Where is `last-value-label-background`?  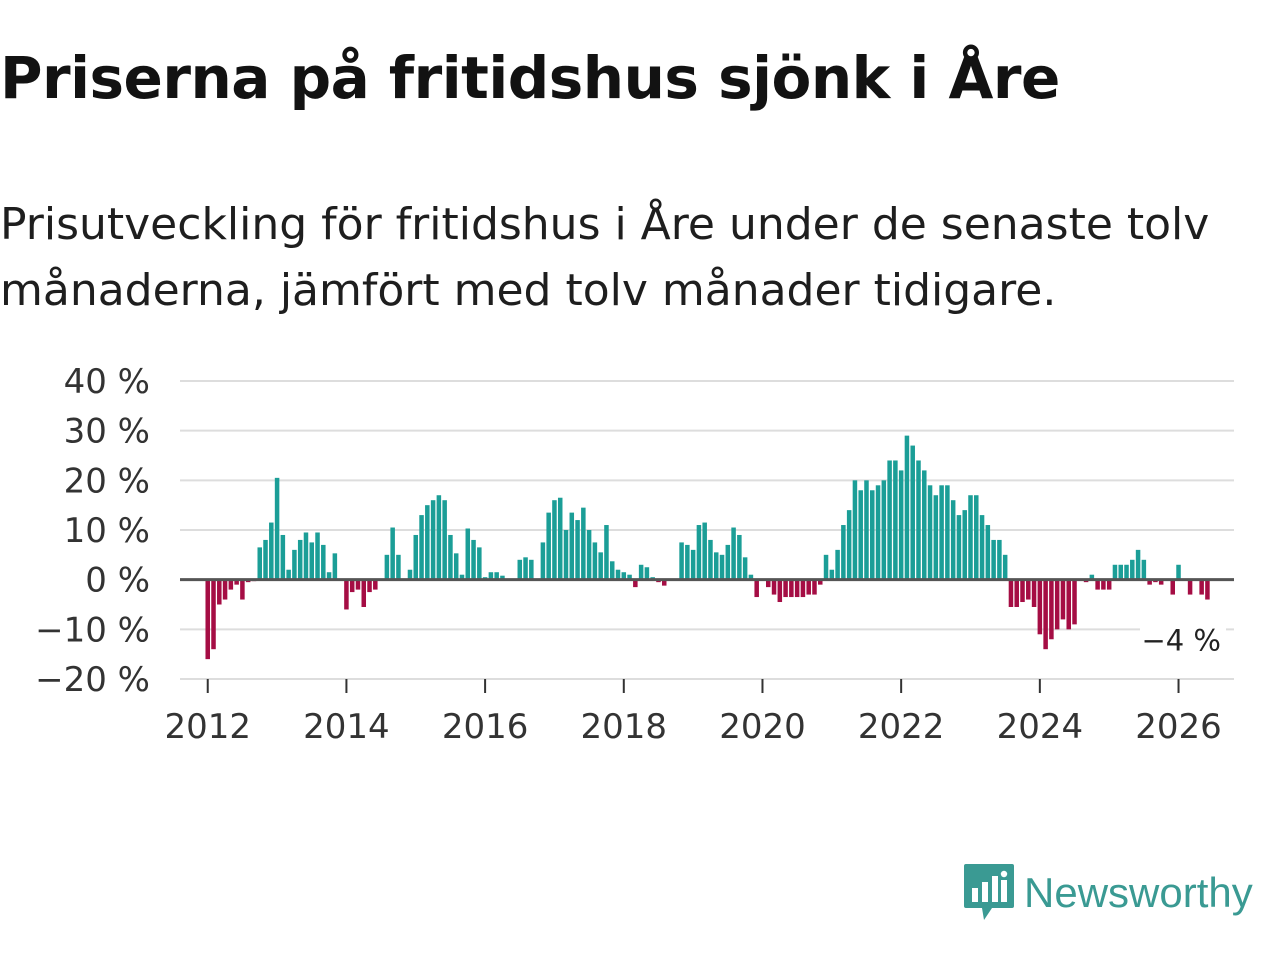
last-value-label-background is located at coordinates (1183, 640).